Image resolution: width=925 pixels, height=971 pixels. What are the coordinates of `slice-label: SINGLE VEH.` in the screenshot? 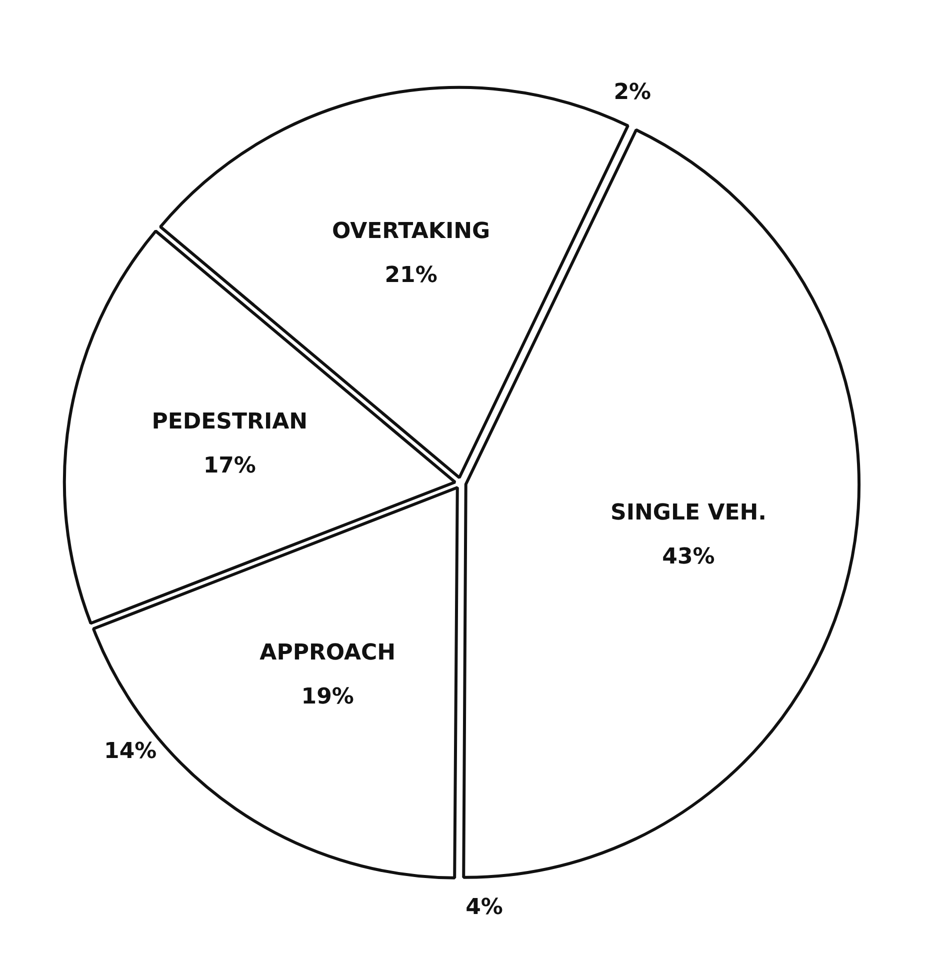 It's located at (688, 513).